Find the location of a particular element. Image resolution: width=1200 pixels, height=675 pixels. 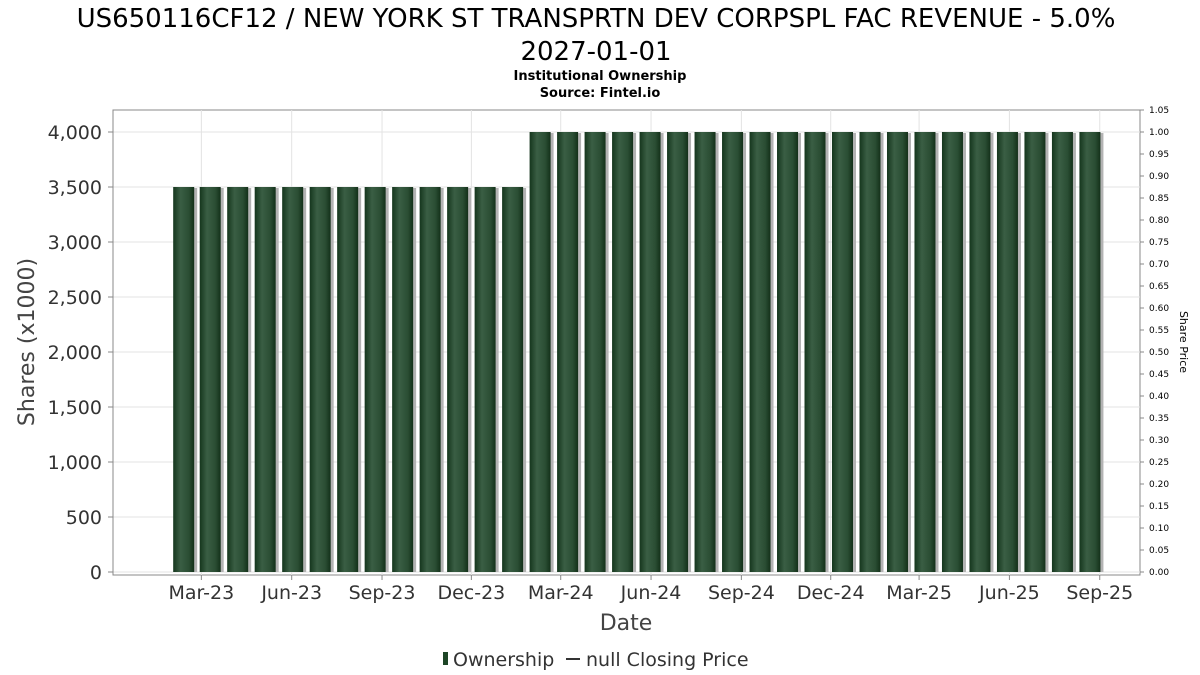

y-axis-ticks: 0 500 1,000 1,500 2,000 2,500 3,000 3,500 4,000 is located at coordinates (81, 347).